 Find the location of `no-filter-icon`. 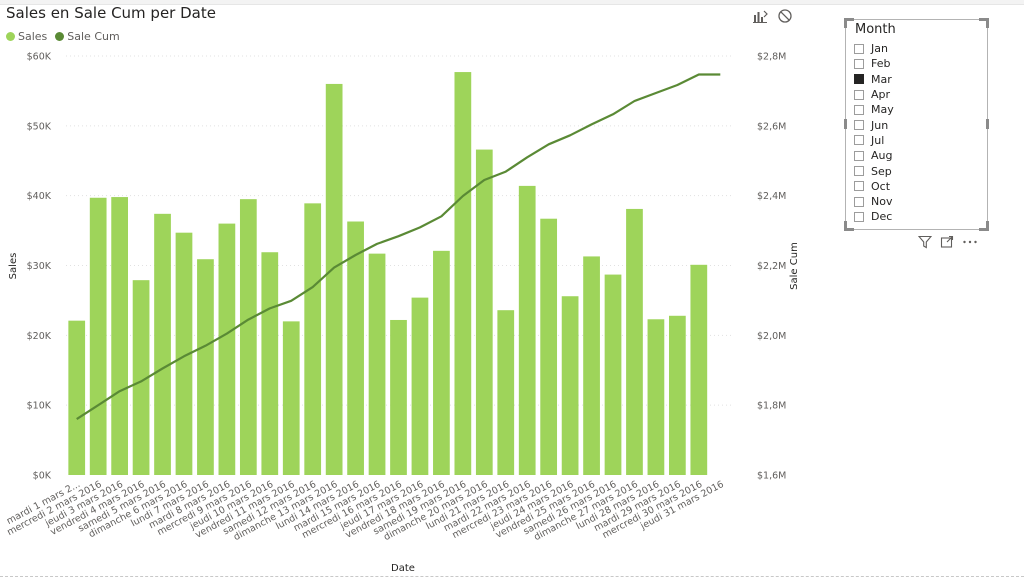

no-filter-icon is located at coordinates (785, 16).